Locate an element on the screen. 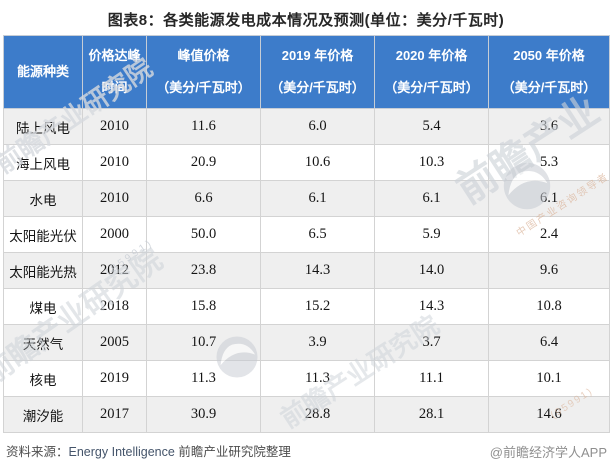 This screenshot has width=612, height=466. source-label: 资料来源： is located at coordinates (37, 452).